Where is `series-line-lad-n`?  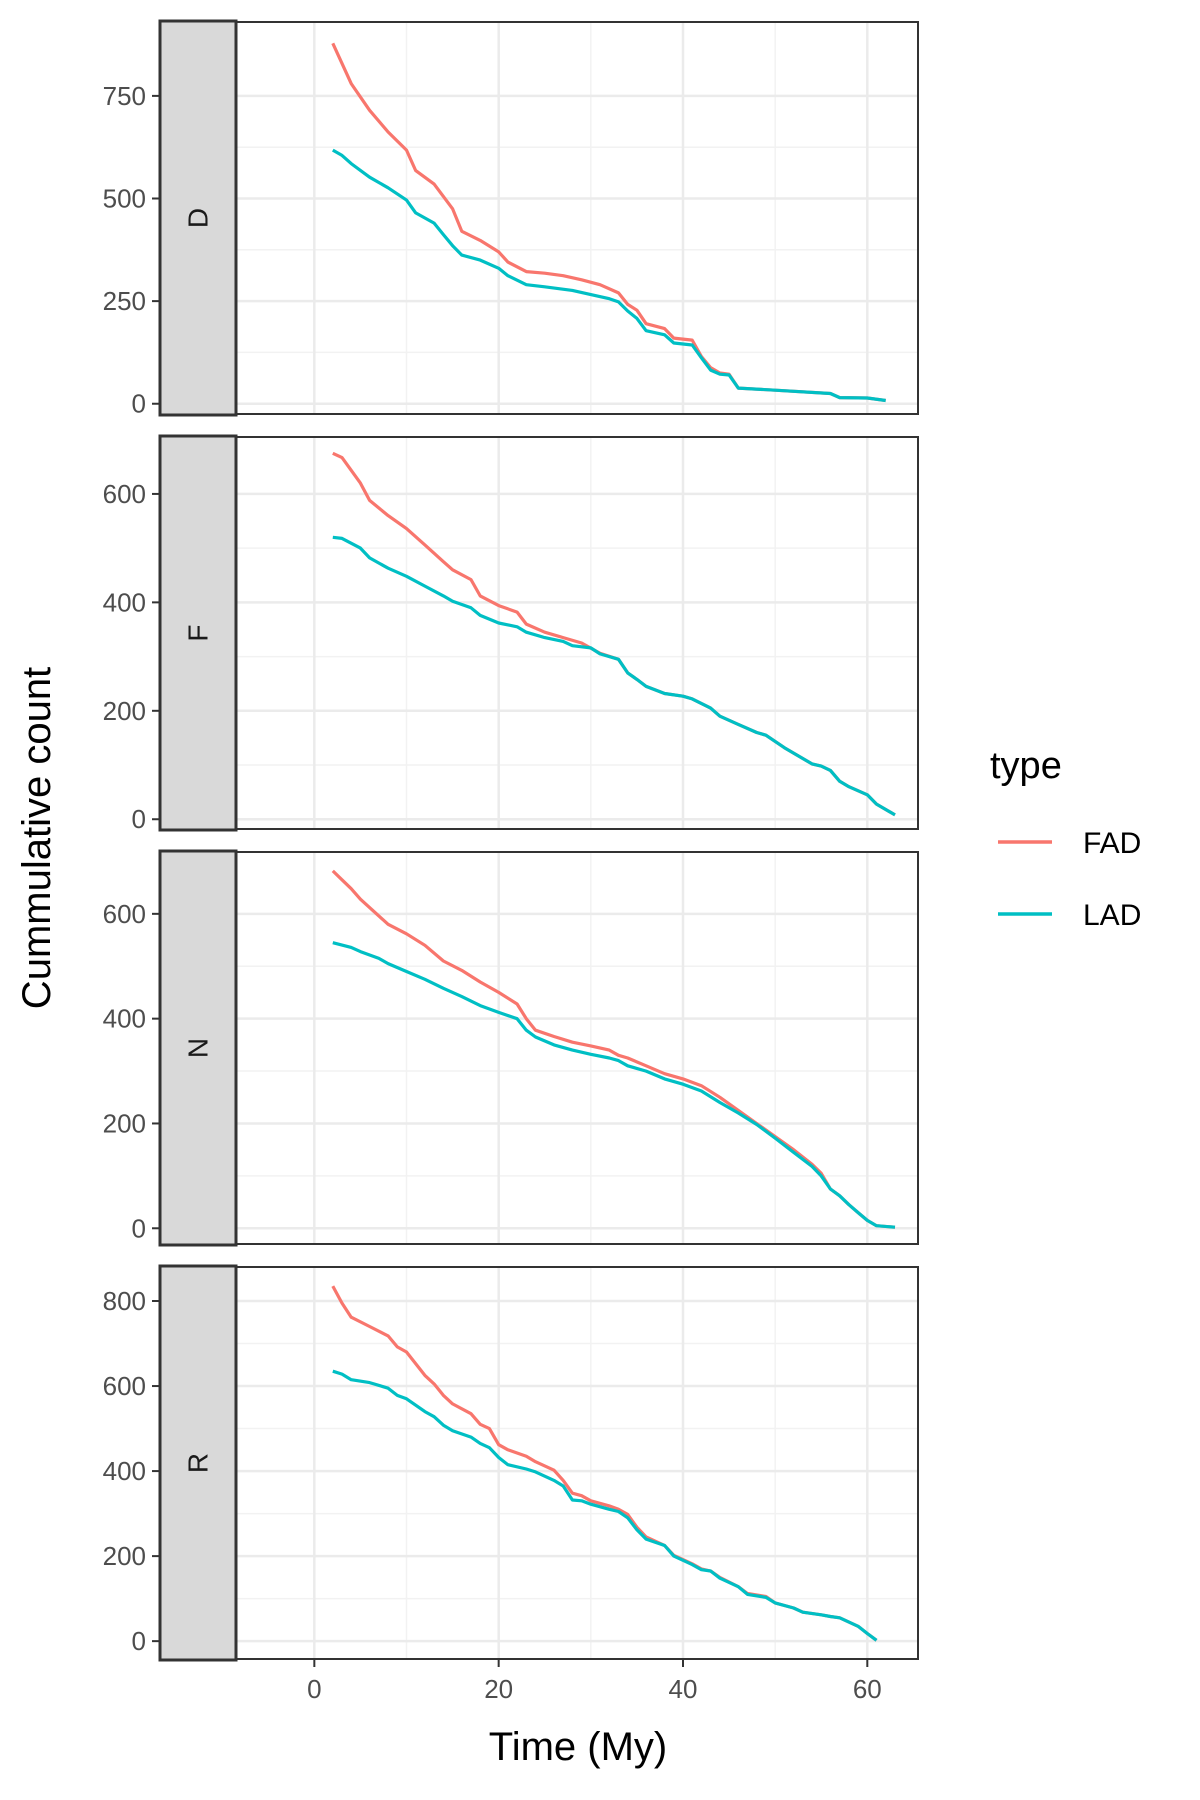 series-line-lad-n is located at coordinates (614, 1085).